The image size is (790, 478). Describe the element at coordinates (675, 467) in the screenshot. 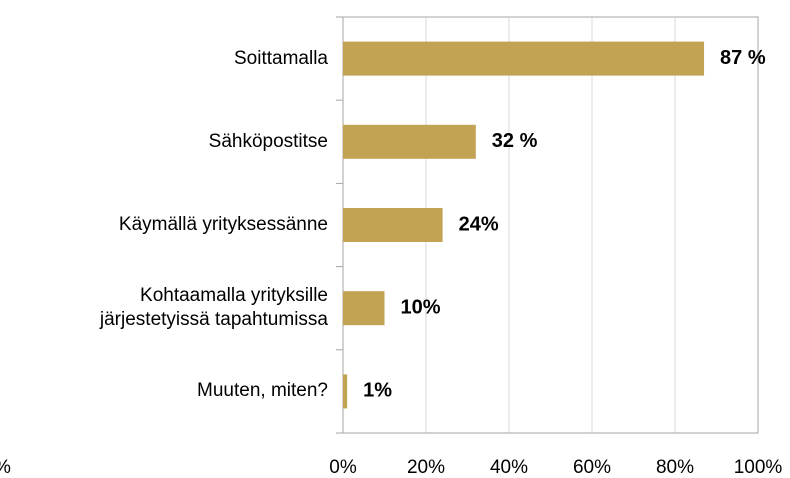

I see `x-tick-label: 80%` at that location.